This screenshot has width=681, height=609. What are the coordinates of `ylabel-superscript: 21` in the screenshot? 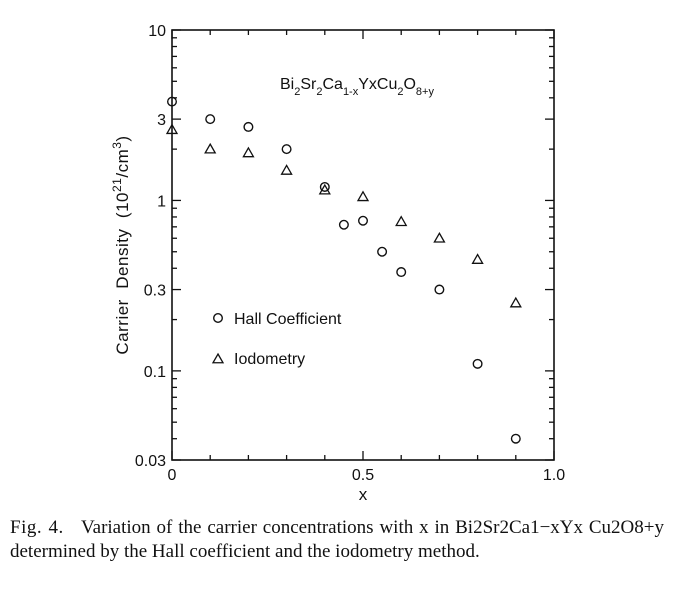 It's located at (117, 185).